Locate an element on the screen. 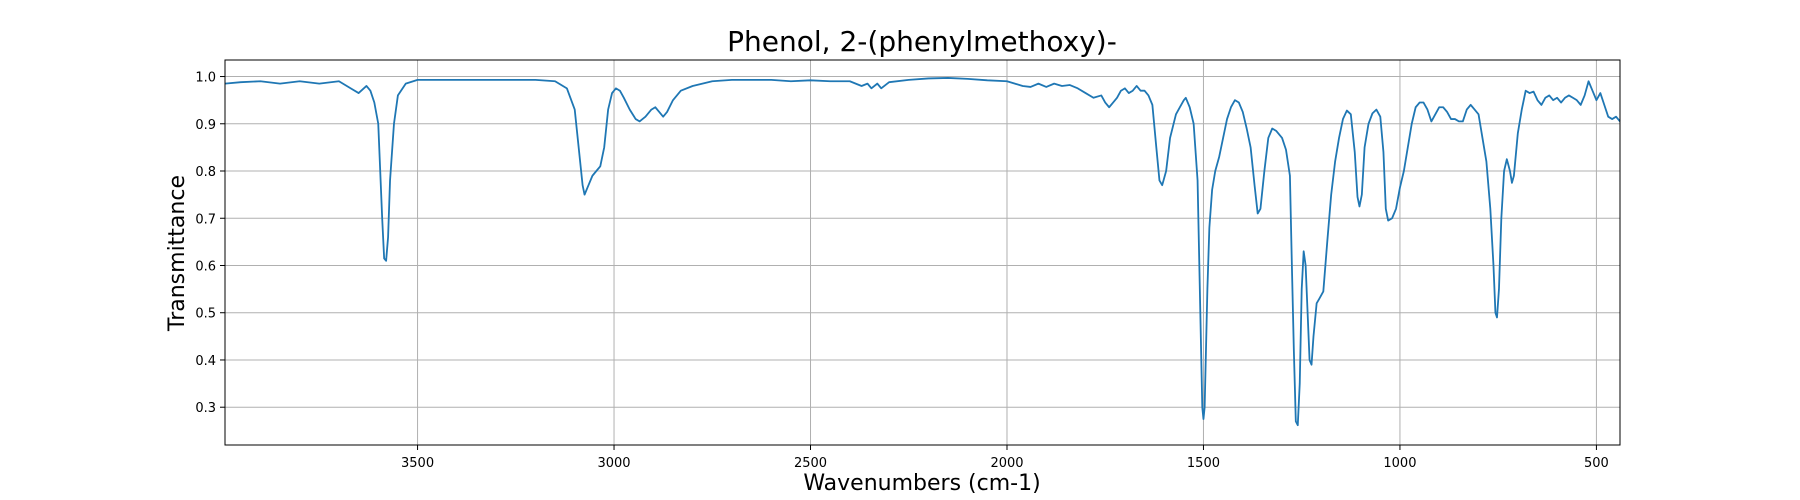 The width and height of the screenshot is (1800, 500). chart-title: Phenol, 2-(phenylmethoxy)- is located at coordinates (922, 41).